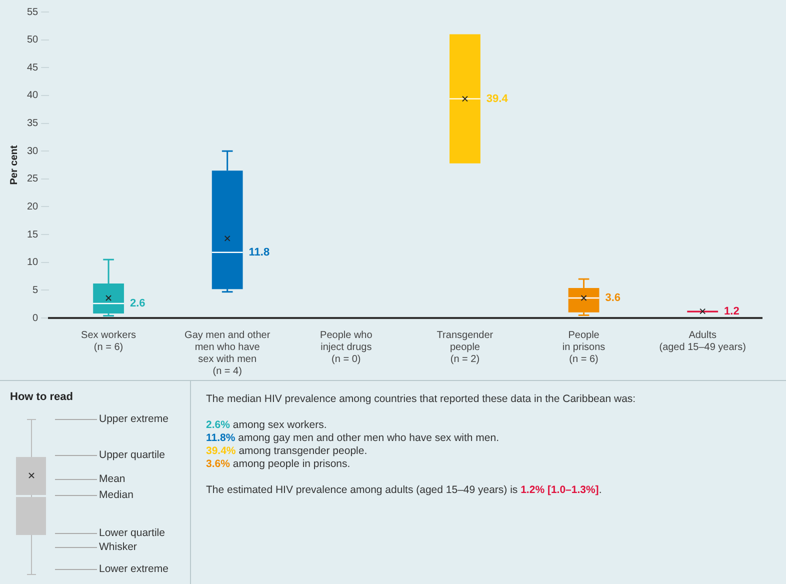 This screenshot has height=584, width=786. I want to click on text: Lower quartile, so click(110, 533).